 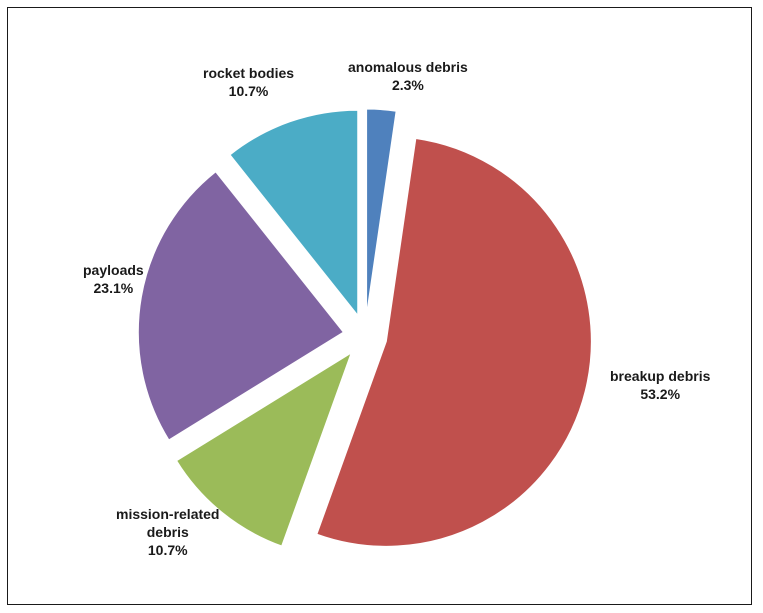 What do you see at coordinates (408, 76) in the screenshot?
I see `slice-label-anomalous-debris: anomalous debris 2.3%` at bounding box center [408, 76].